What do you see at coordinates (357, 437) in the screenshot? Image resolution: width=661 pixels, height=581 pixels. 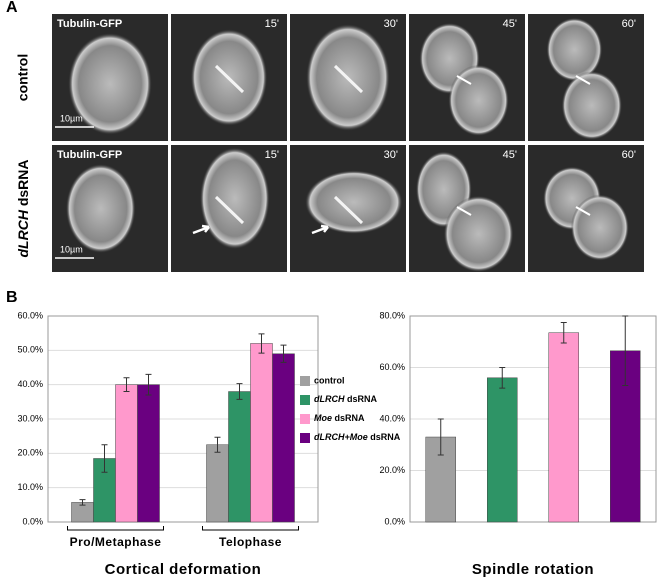 I see `legend-label: dLRCH+Moe dsRNA` at bounding box center [357, 437].